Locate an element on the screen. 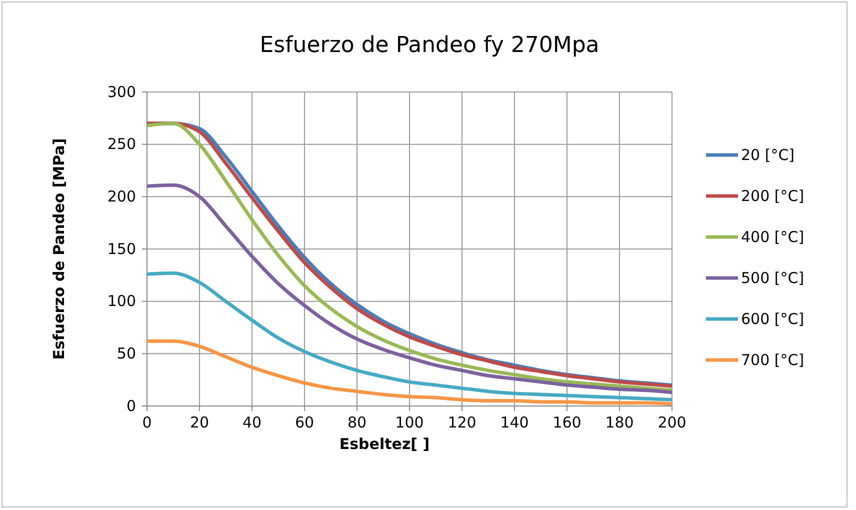  x-tick-label: 200 is located at coordinates (672, 423).